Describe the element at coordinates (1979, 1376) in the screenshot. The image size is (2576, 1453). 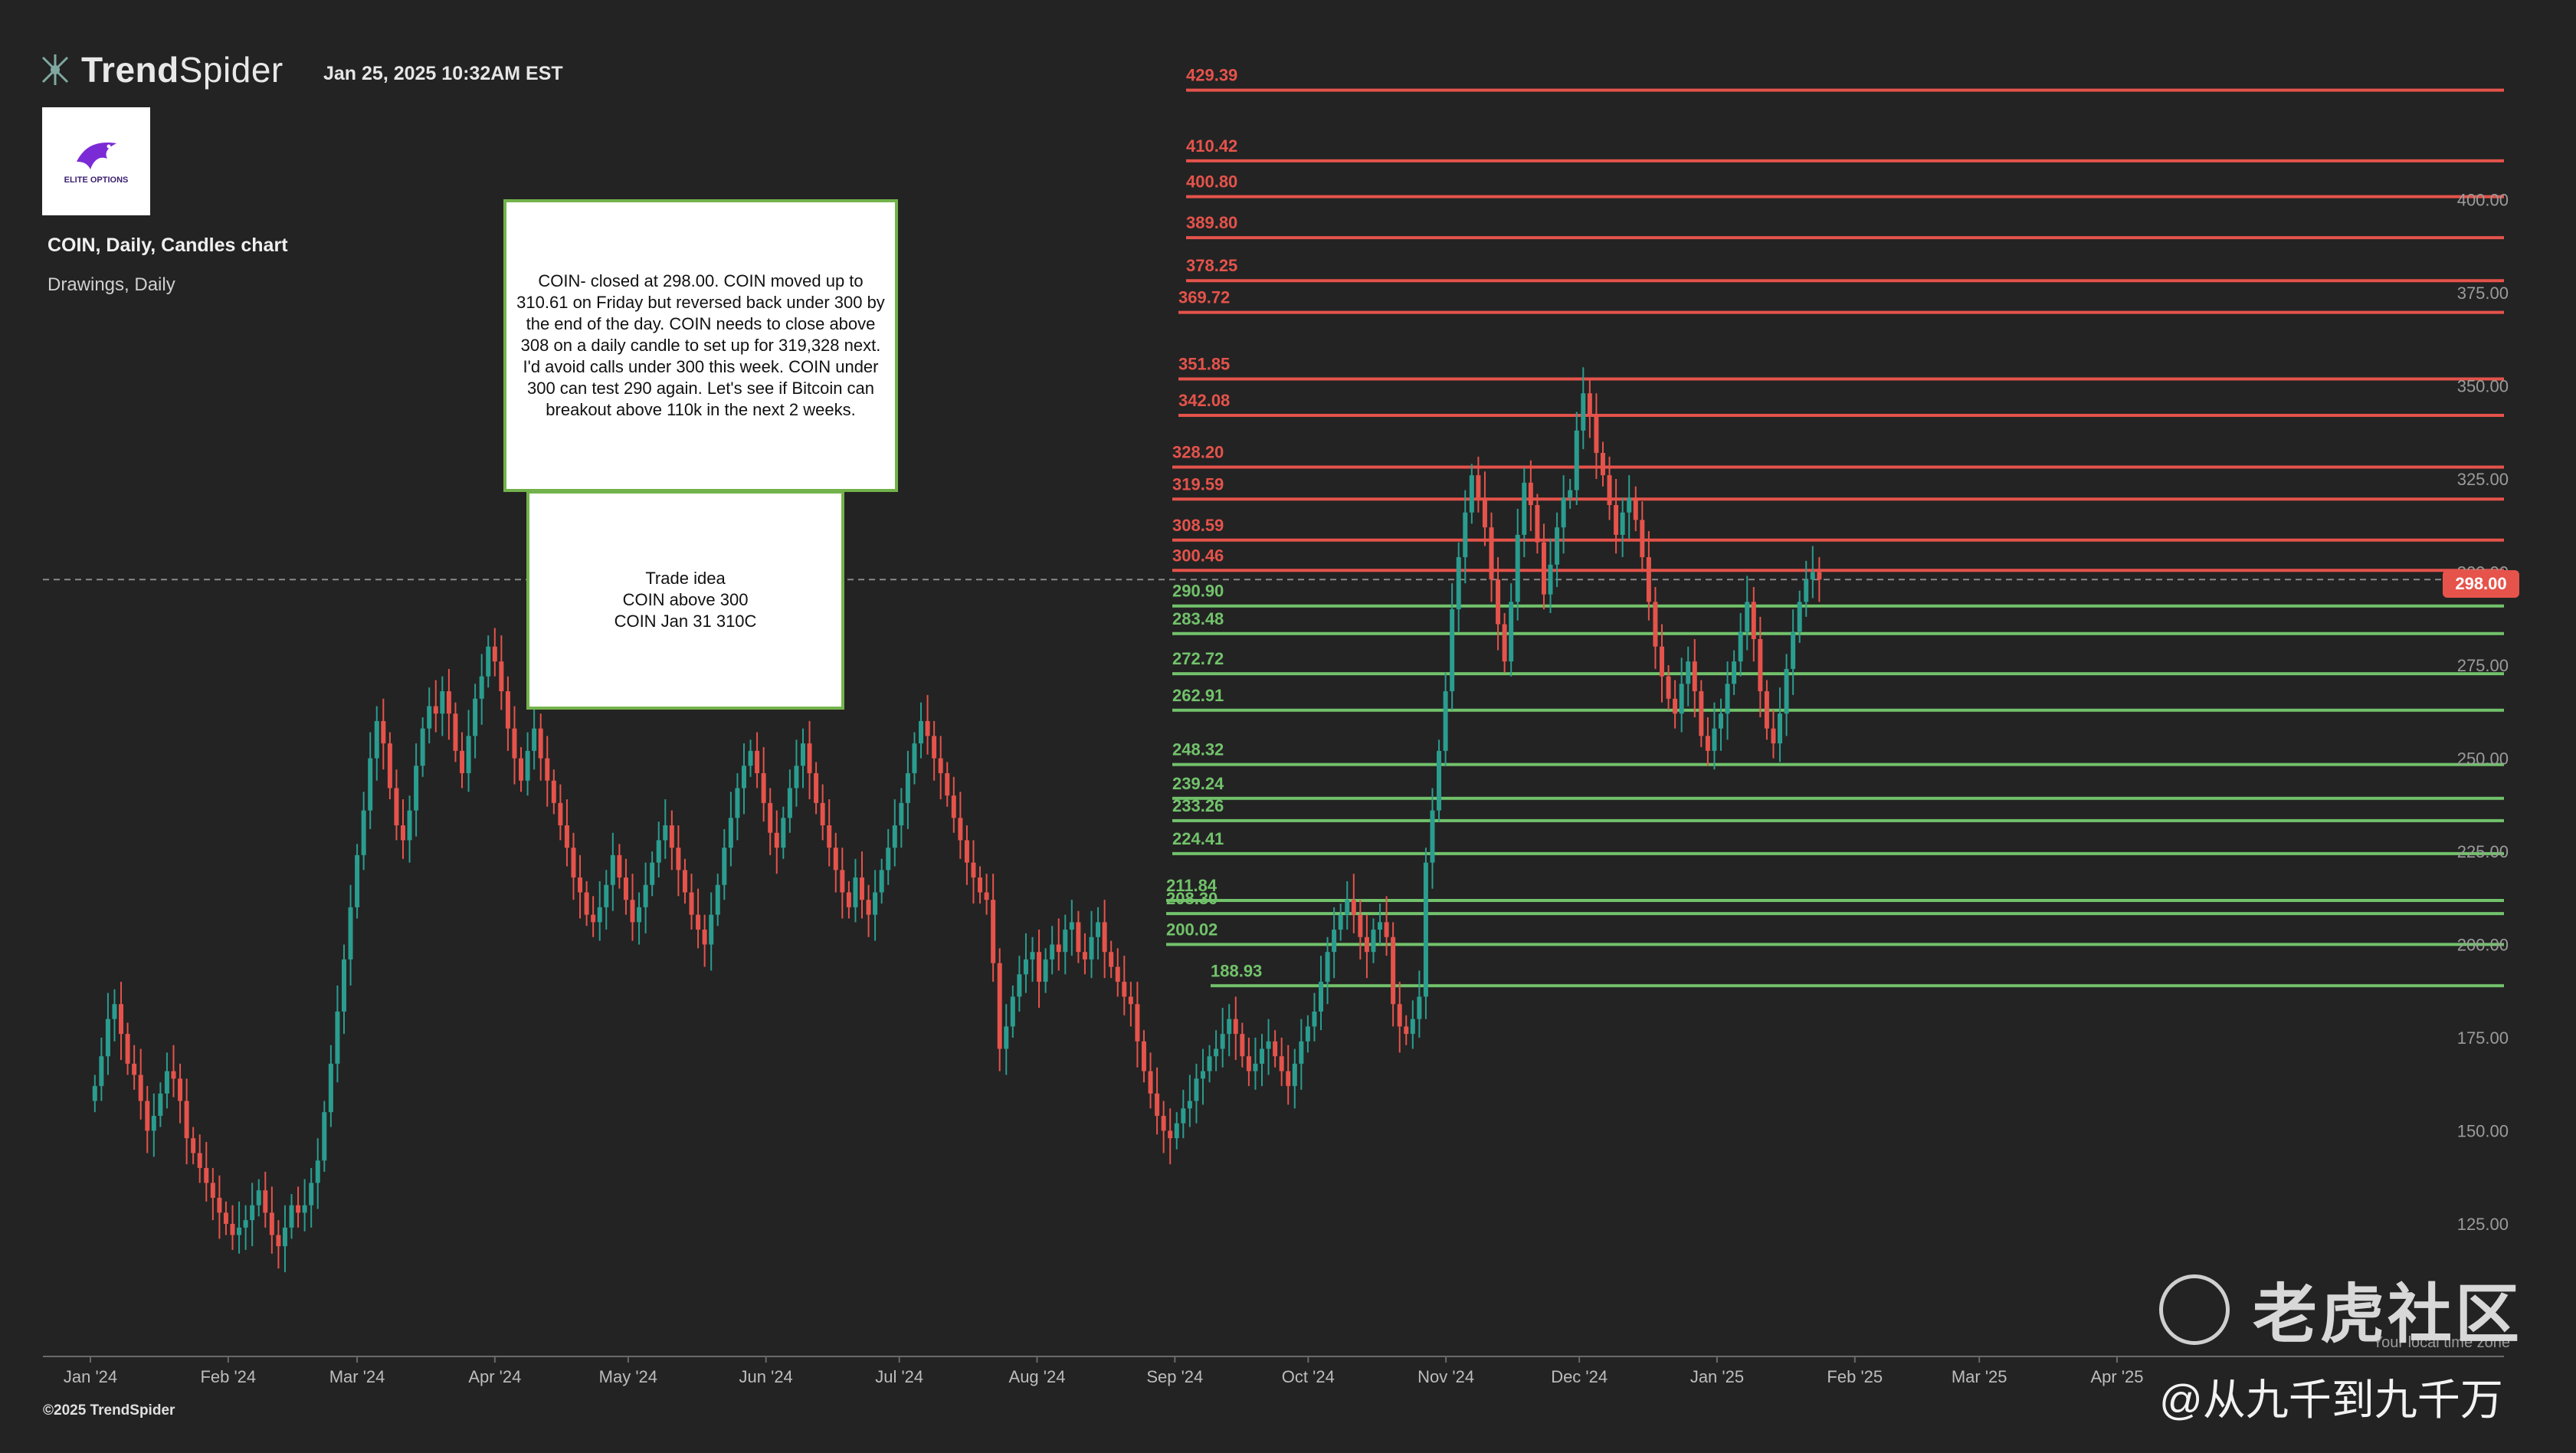
I see `x-tick-label: Mar '25` at that location.